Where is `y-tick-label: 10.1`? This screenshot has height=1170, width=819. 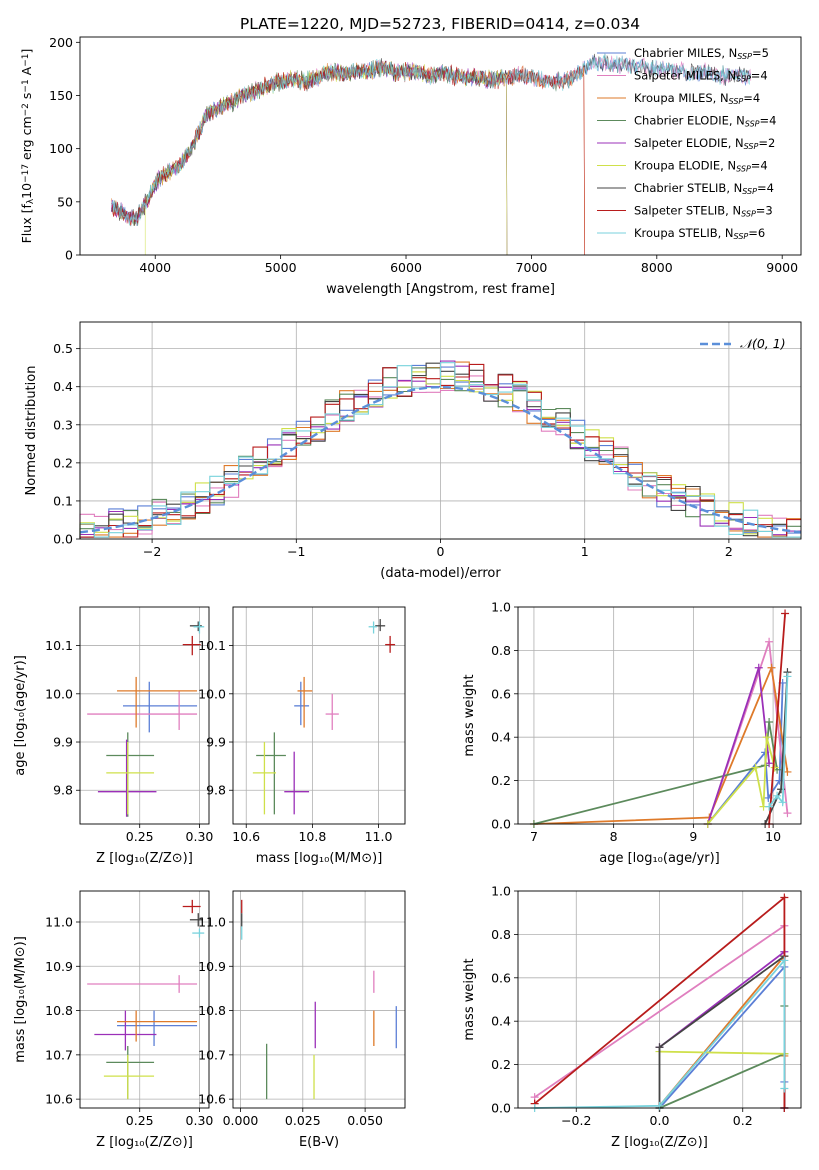
y-tick-label: 10.1 is located at coordinates (212, 645).